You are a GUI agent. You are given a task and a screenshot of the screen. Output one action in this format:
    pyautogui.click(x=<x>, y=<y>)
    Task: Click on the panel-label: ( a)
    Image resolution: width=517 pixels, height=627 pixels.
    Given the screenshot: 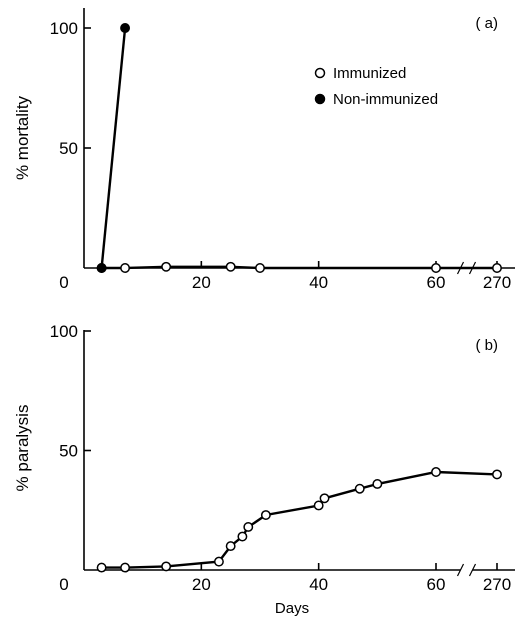 What is the action you would take?
    pyautogui.click(x=487, y=23)
    